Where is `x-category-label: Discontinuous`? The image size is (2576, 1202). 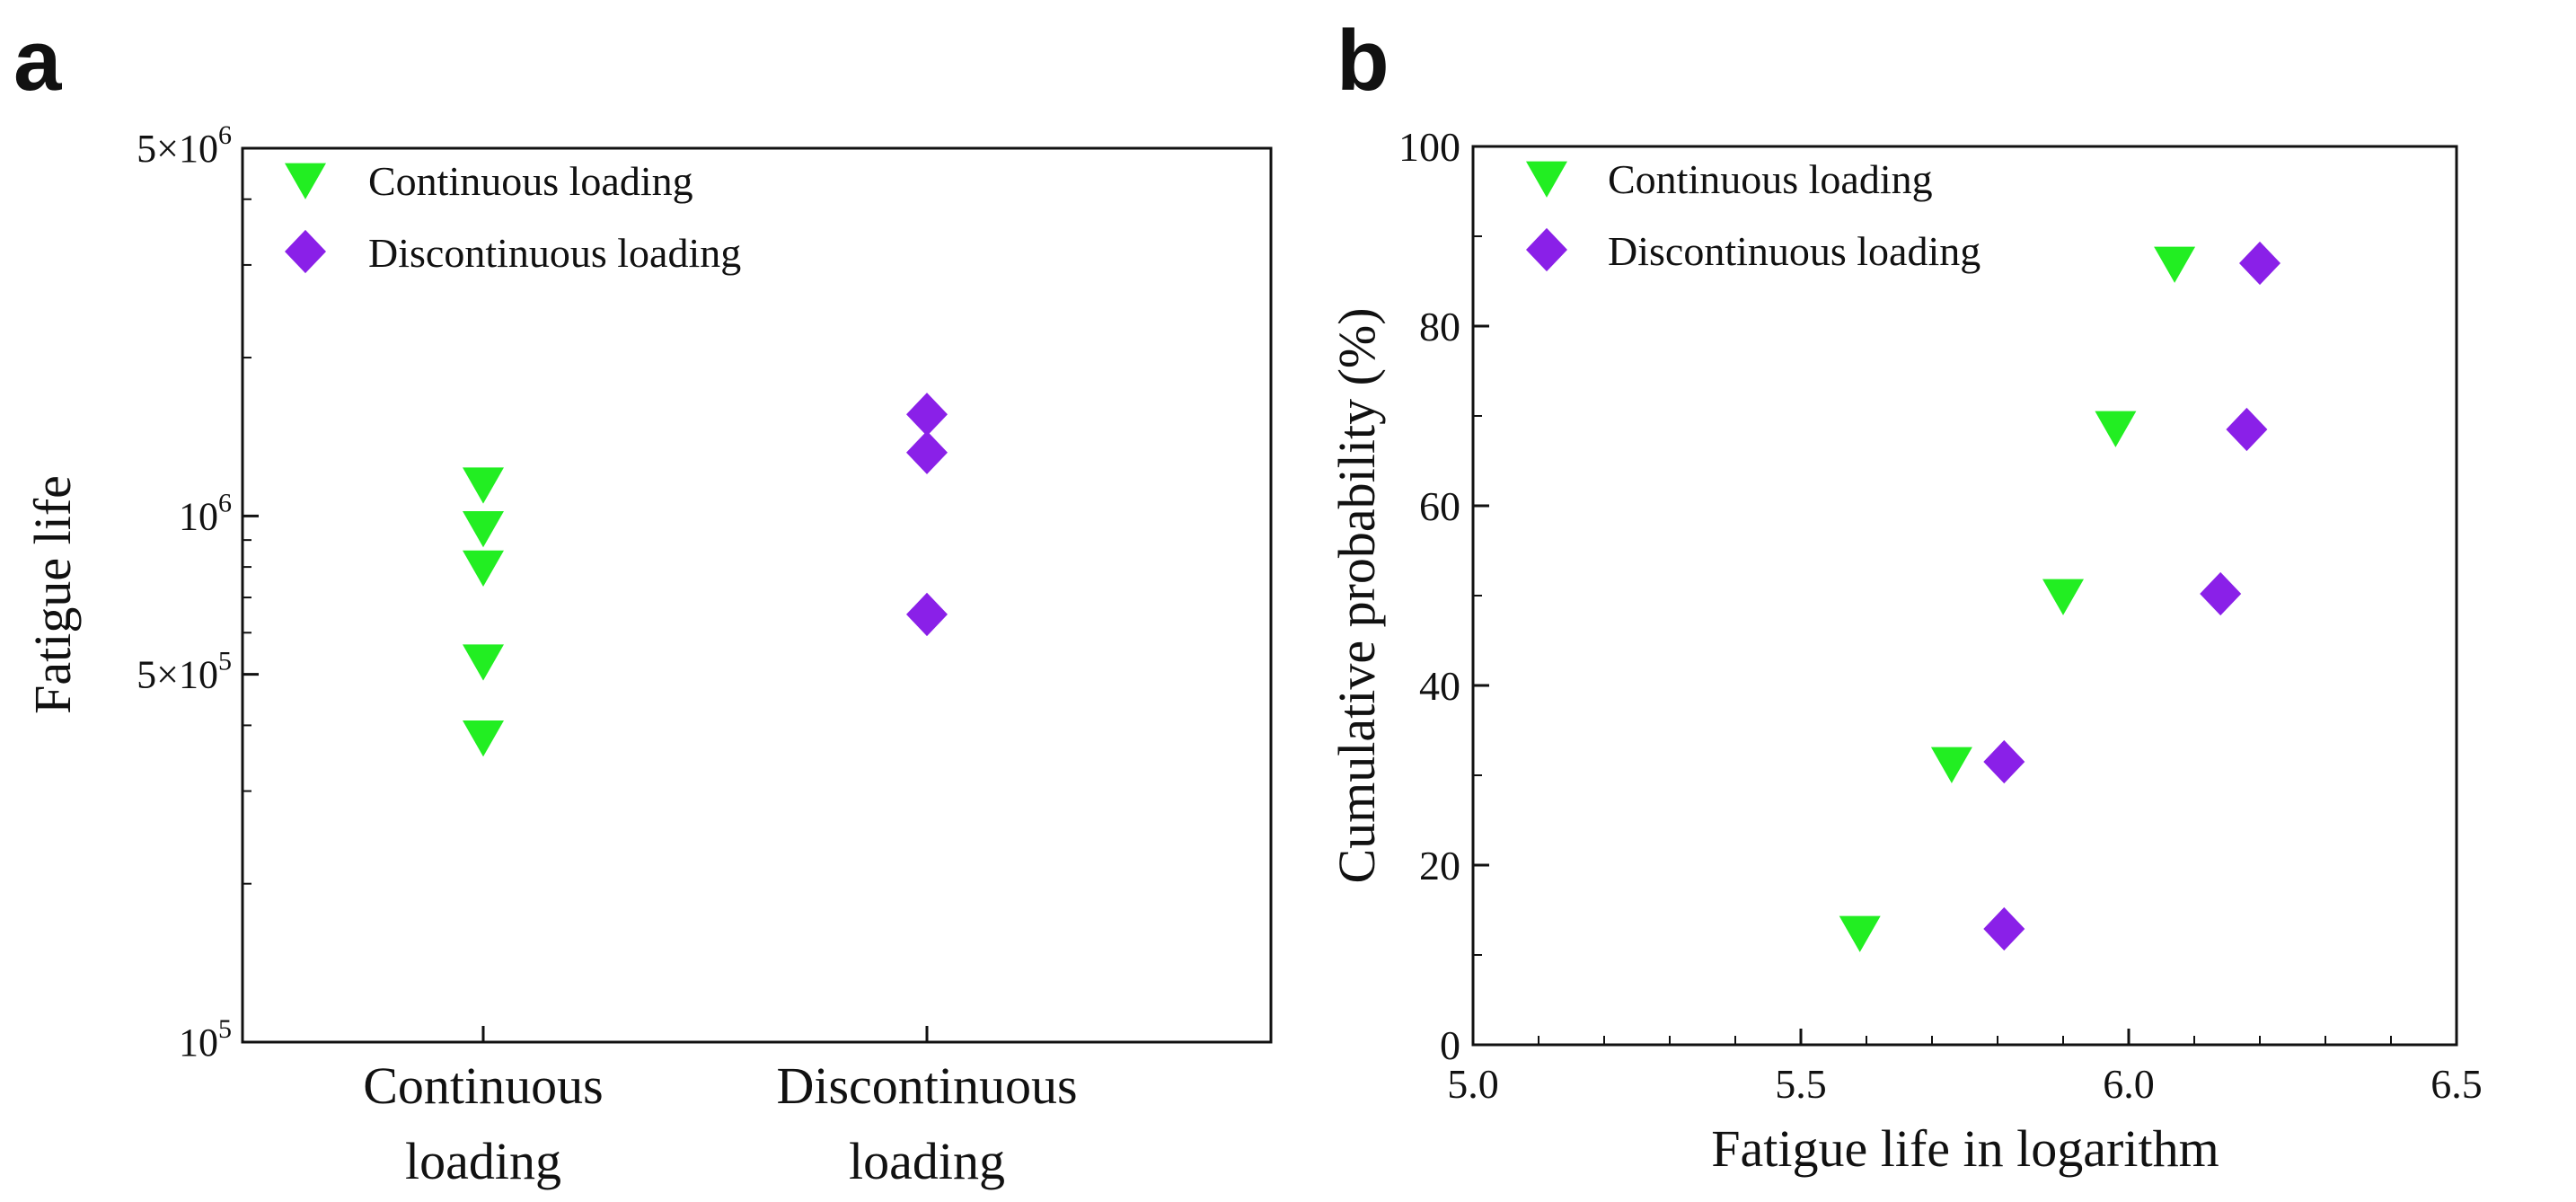
x-category-label: Discontinuous is located at coordinates (926, 1085).